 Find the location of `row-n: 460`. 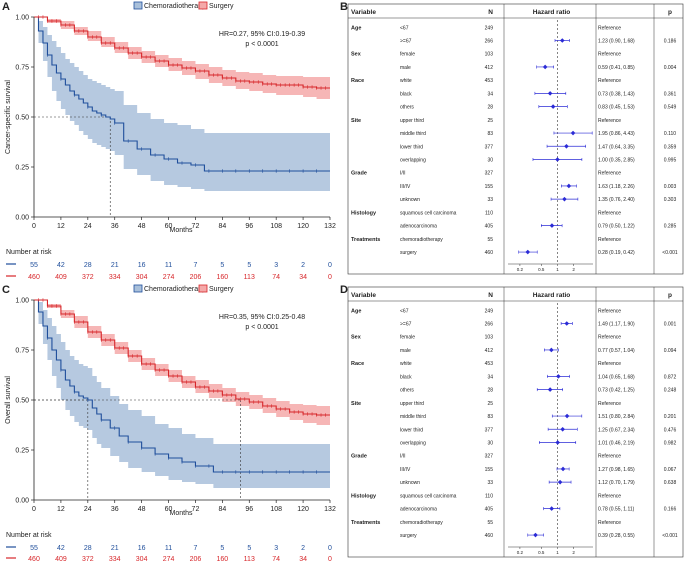

row-n: 460 is located at coordinates (489, 253).